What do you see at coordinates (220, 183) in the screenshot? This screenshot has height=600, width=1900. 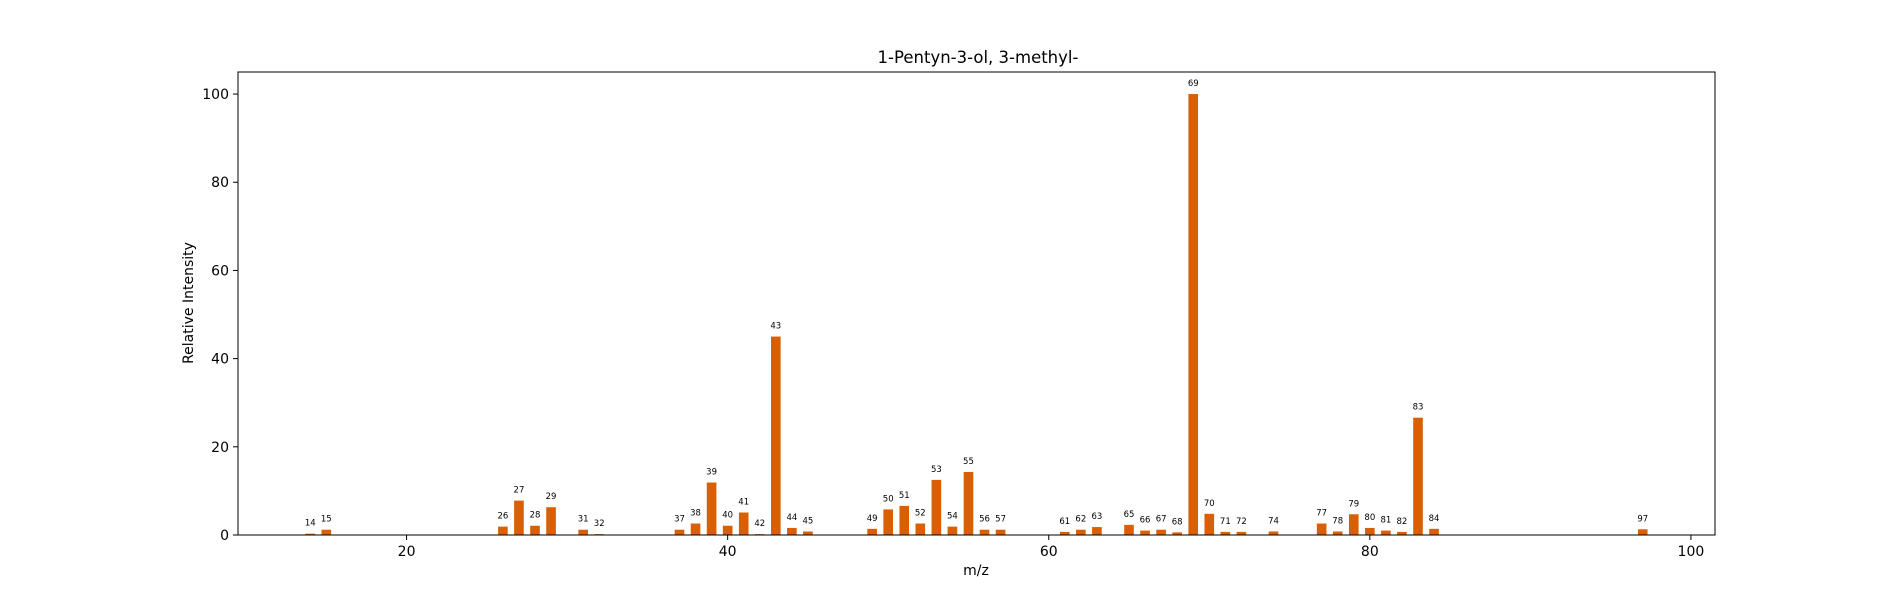 I see `y-tick-label: 80` at bounding box center [220, 183].